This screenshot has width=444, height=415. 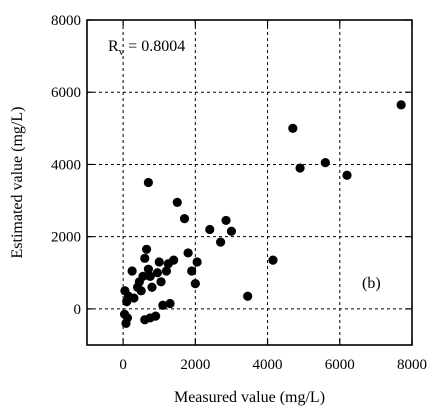 I want to click on x-tick-label: 4000, so click(x=268, y=365).